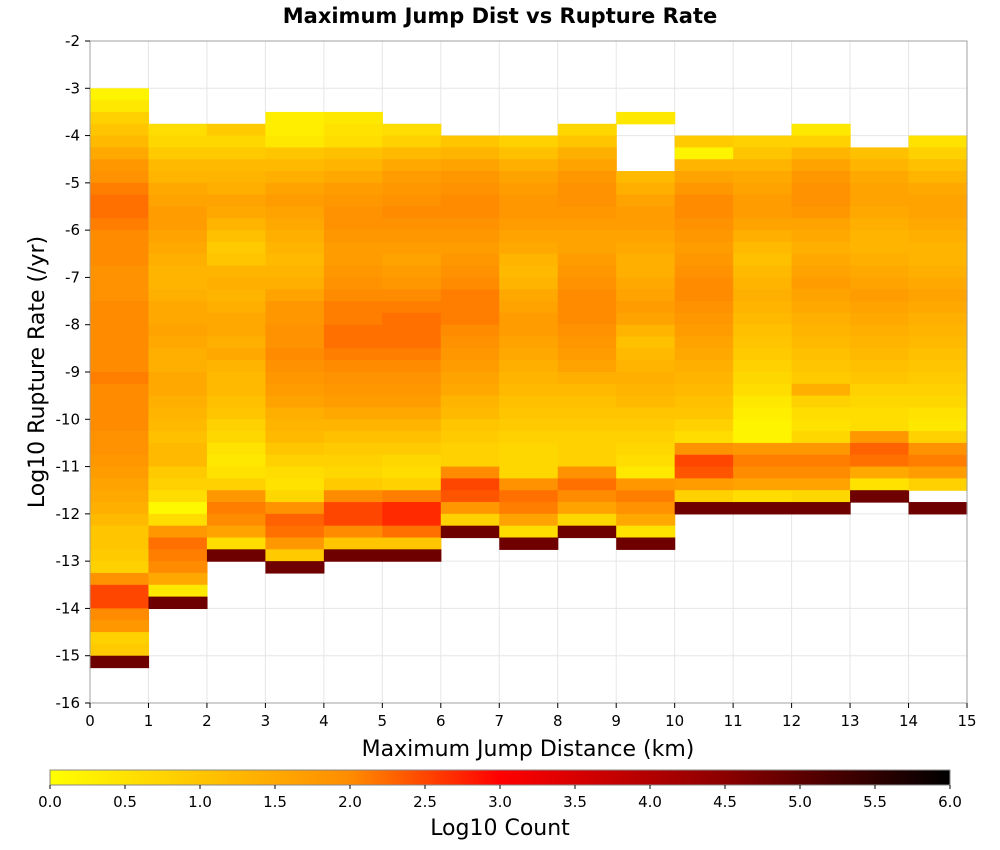 Image resolution: width=1000 pixels, height=850 pixels. I want to click on x-tick-label: 5, so click(383, 721).